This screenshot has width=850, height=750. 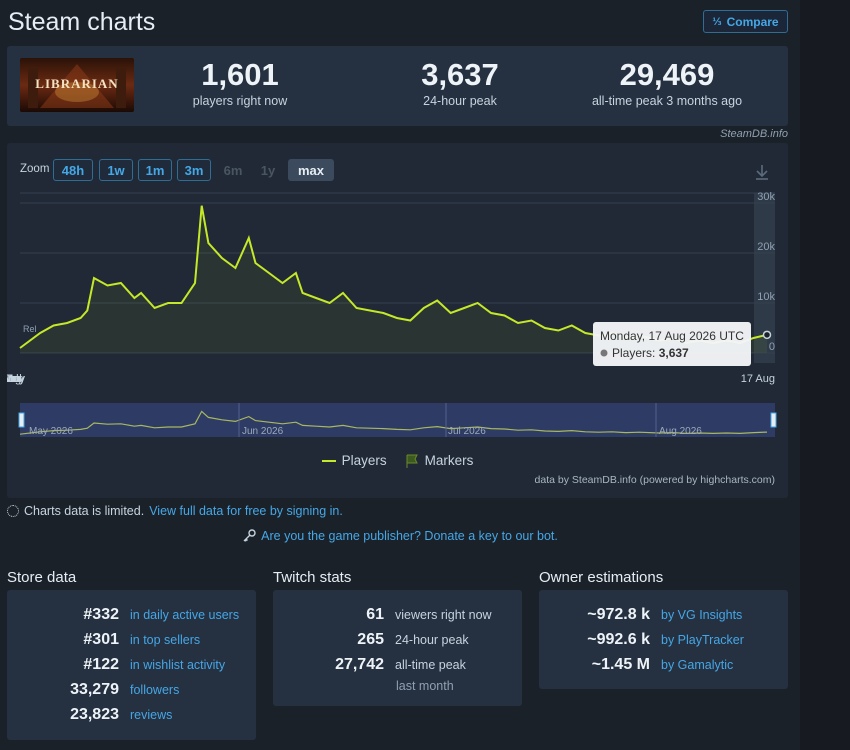 What do you see at coordinates (178, 665) in the screenshot?
I see `wishlist-activity-link: in wishlist activity` at bounding box center [178, 665].